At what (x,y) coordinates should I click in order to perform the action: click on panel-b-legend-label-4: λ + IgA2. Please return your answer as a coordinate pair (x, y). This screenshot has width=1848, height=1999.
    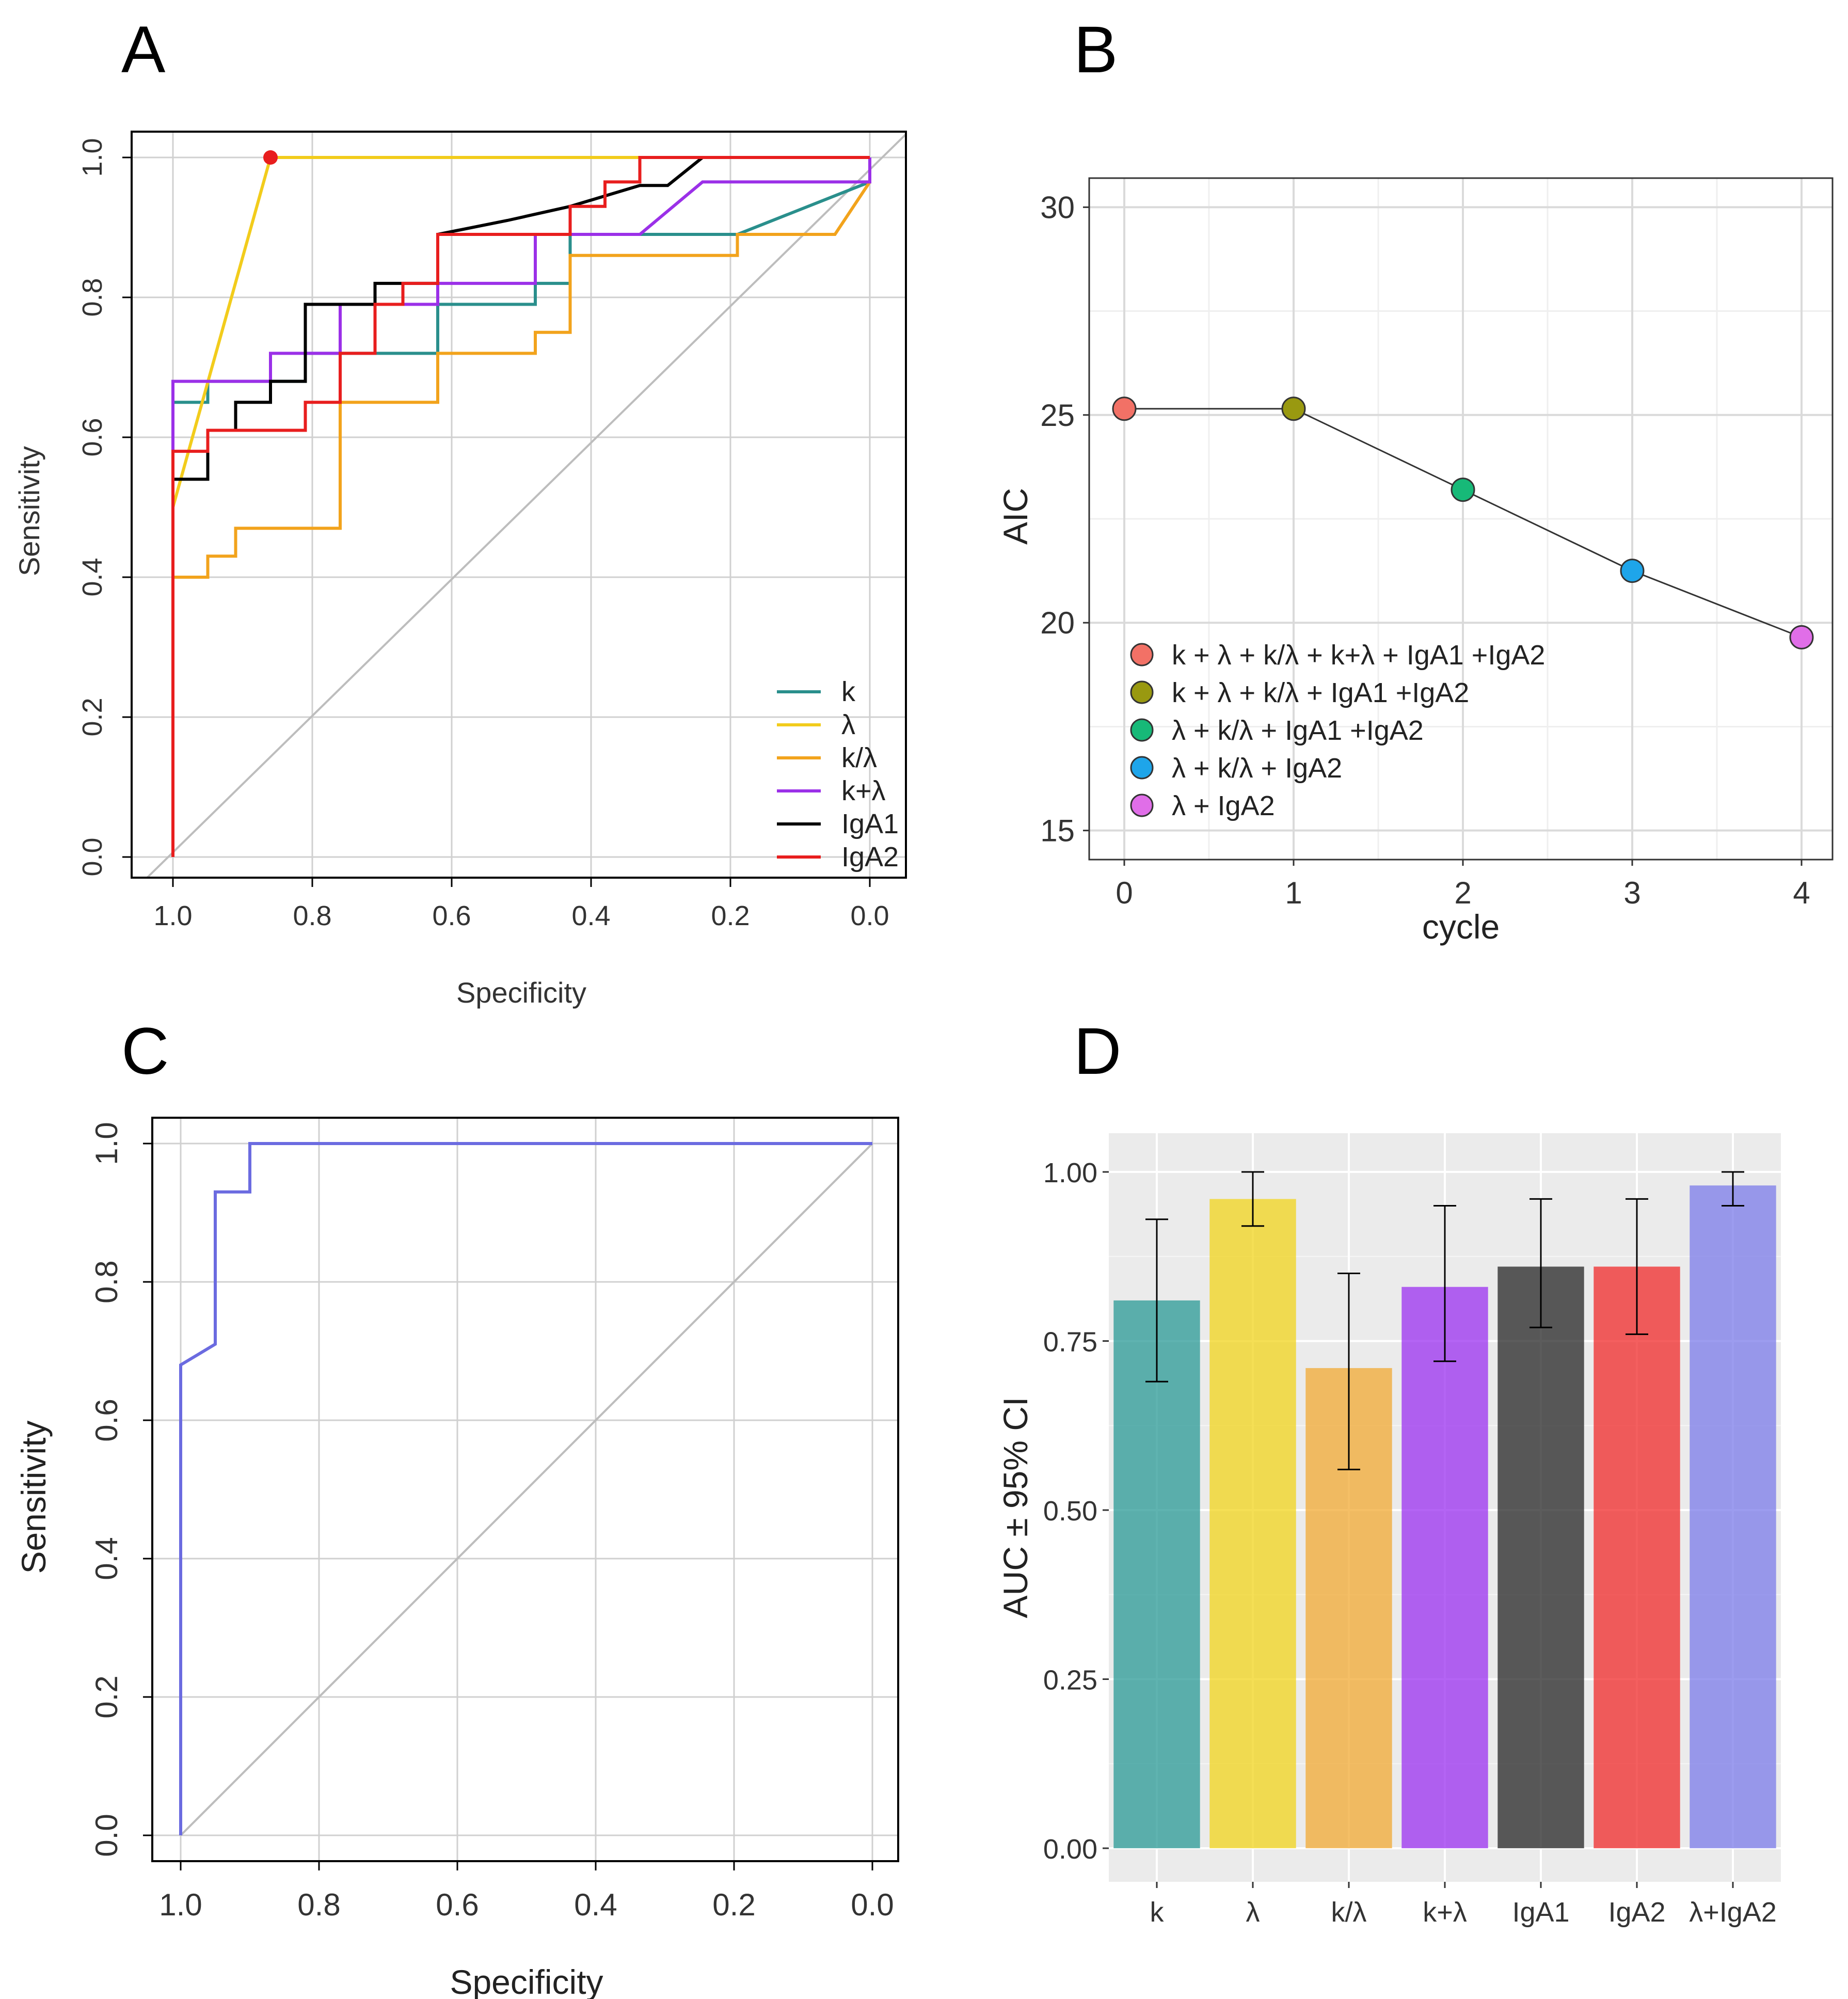
    Looking at the image, I should click on (1223, 805).